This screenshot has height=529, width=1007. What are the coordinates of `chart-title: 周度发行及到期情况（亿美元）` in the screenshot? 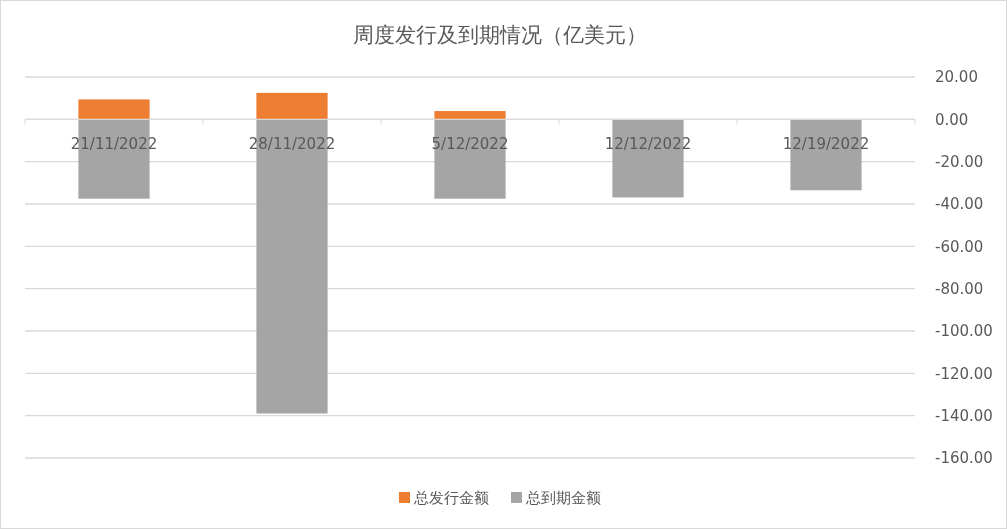 It's located at (500, 35).